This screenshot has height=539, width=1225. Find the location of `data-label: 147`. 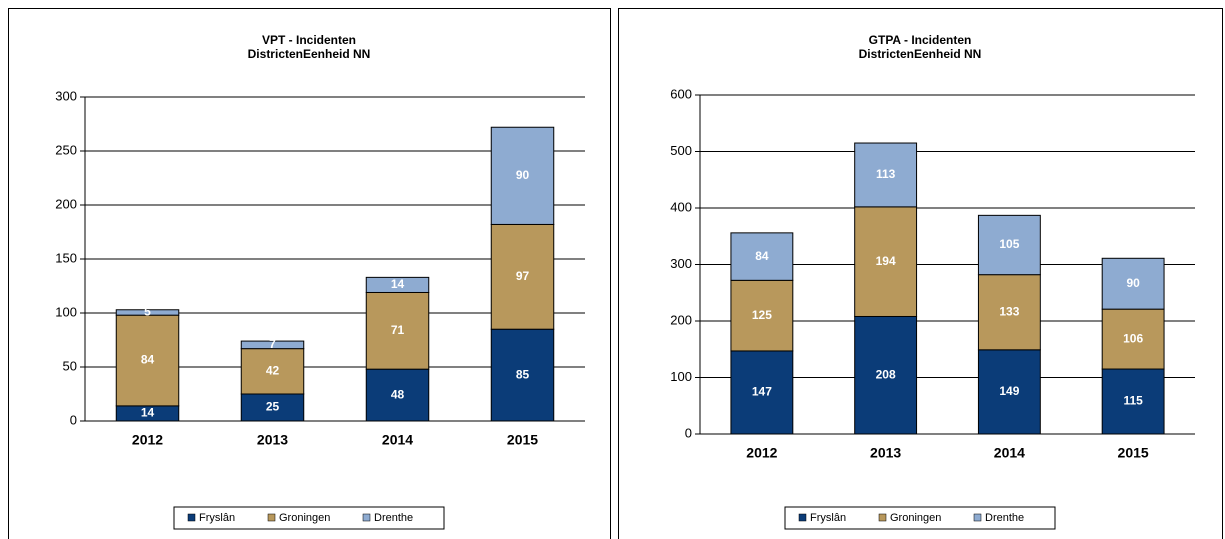

data-label: 147 is located at coordinates (762, 392).